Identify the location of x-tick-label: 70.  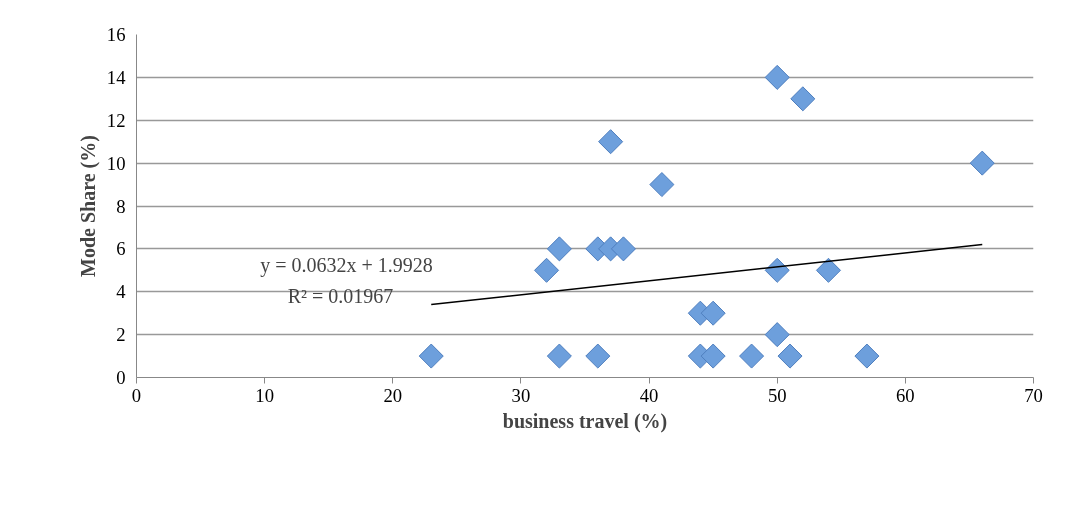
(1033, 395).